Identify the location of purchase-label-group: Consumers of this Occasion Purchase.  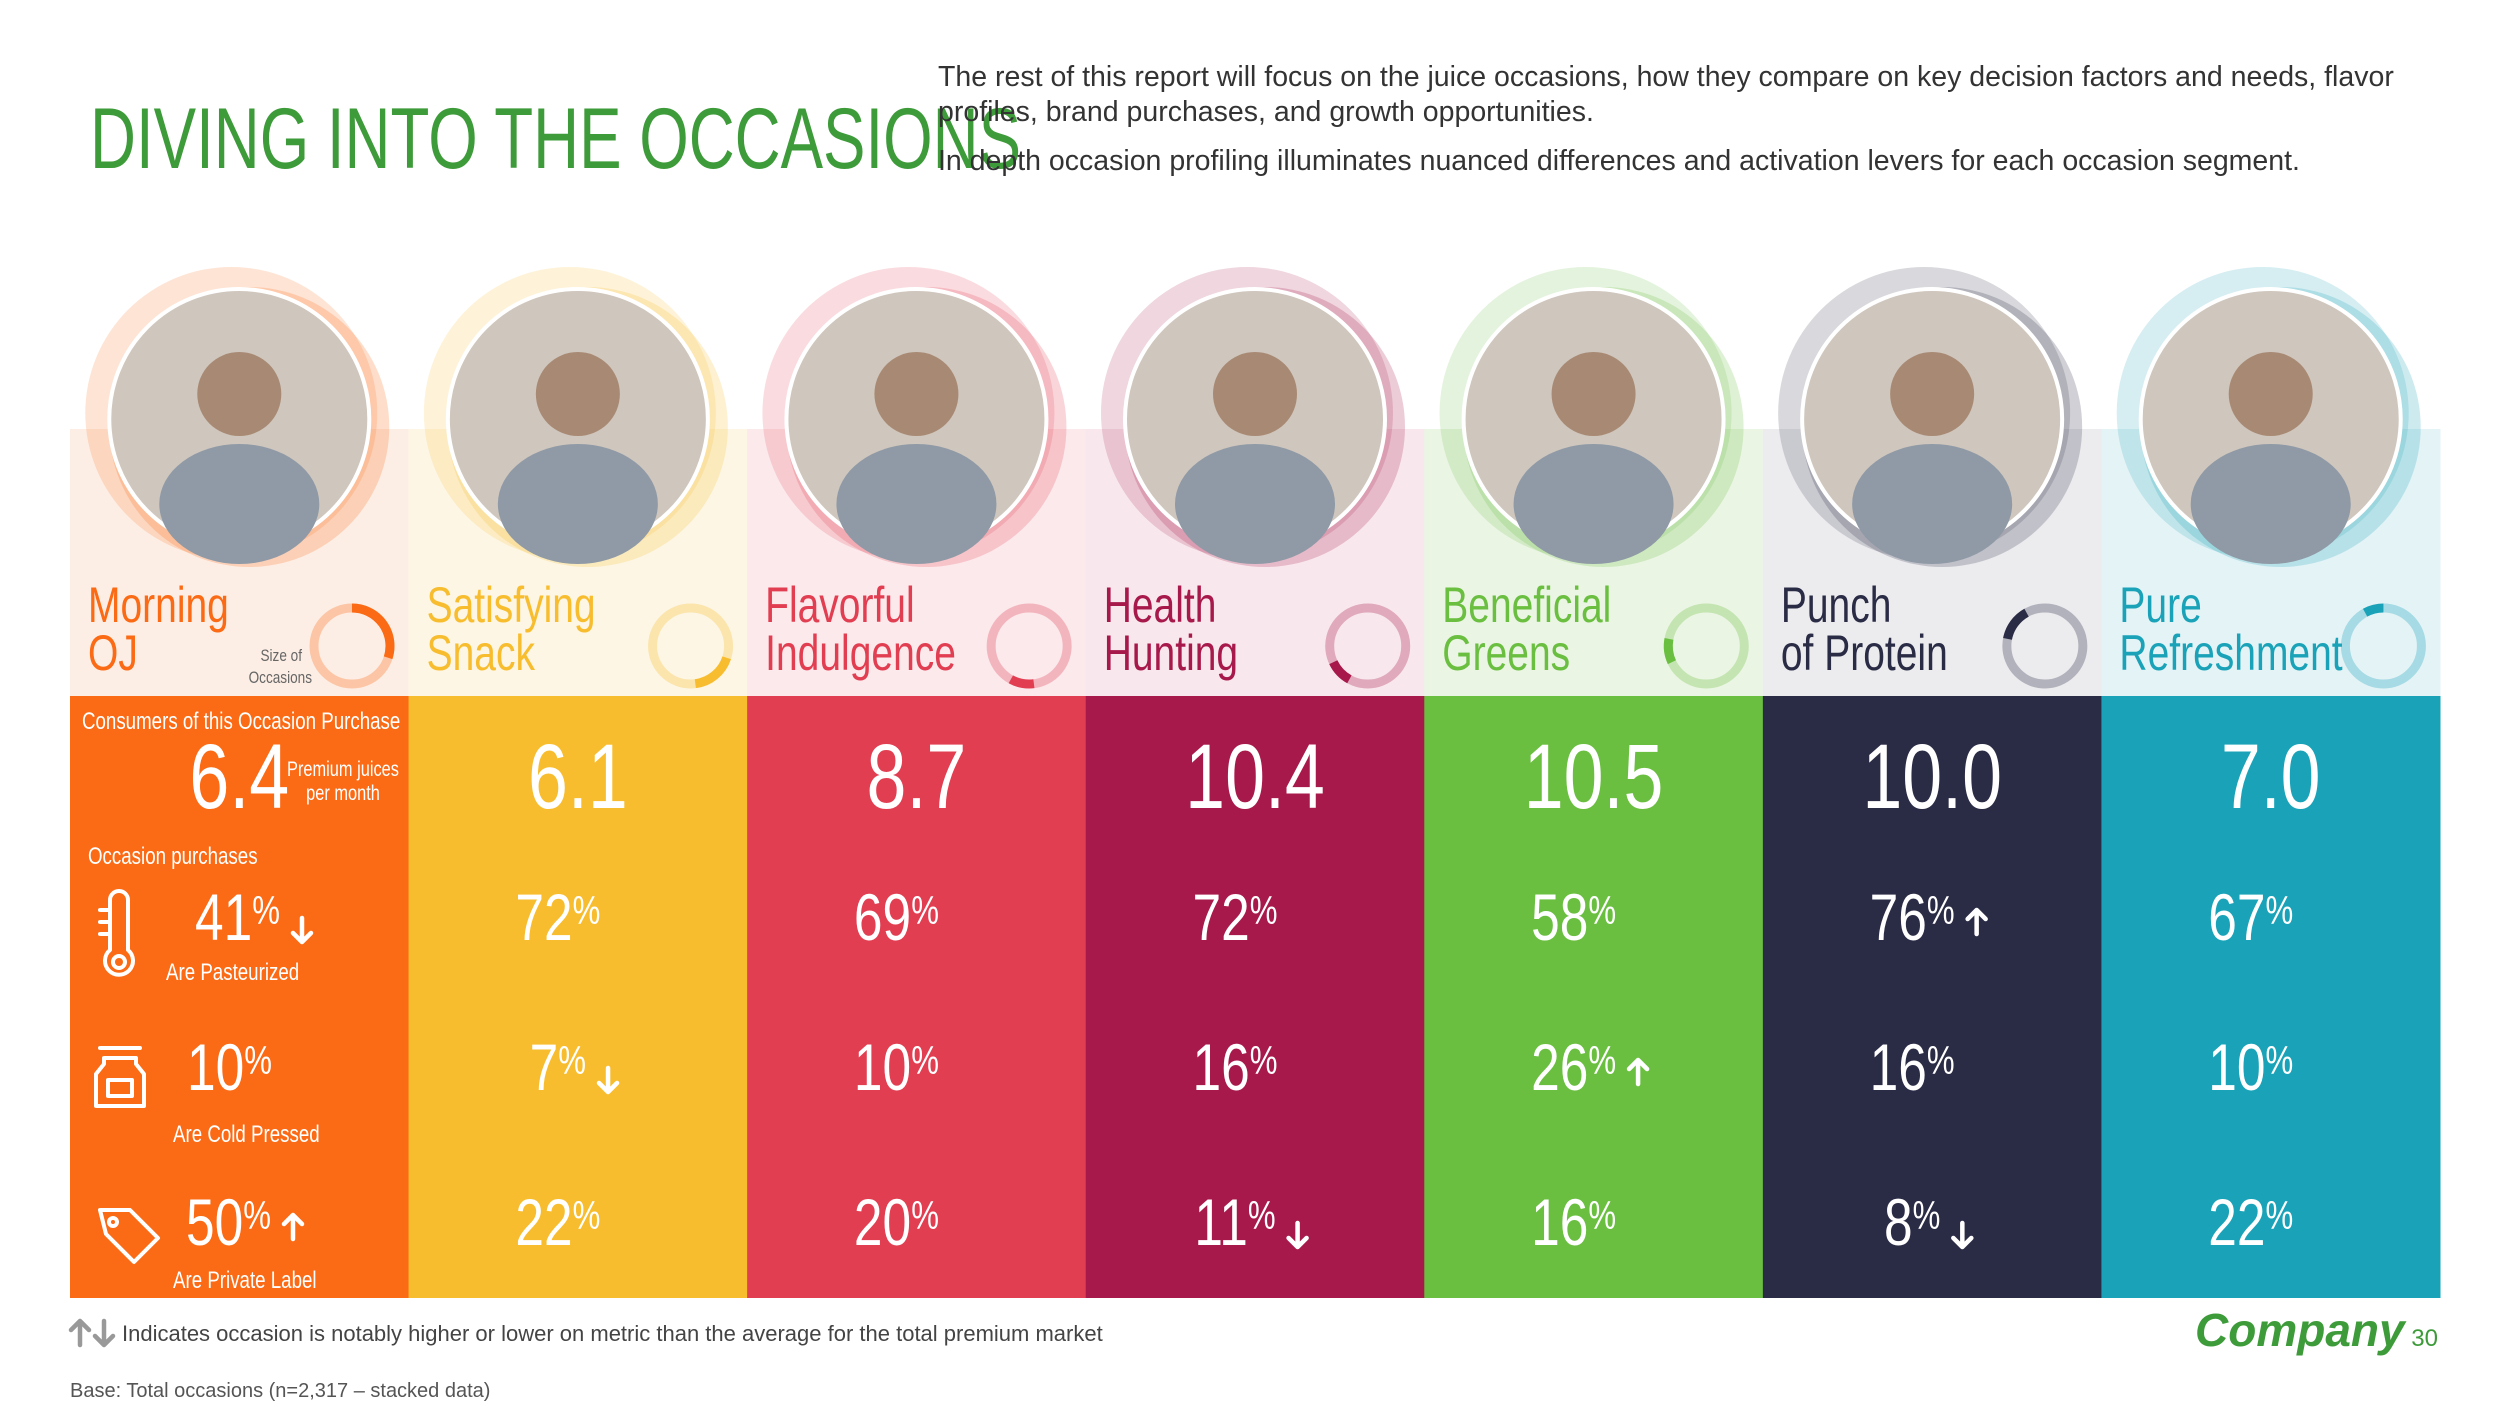
(241, 721).